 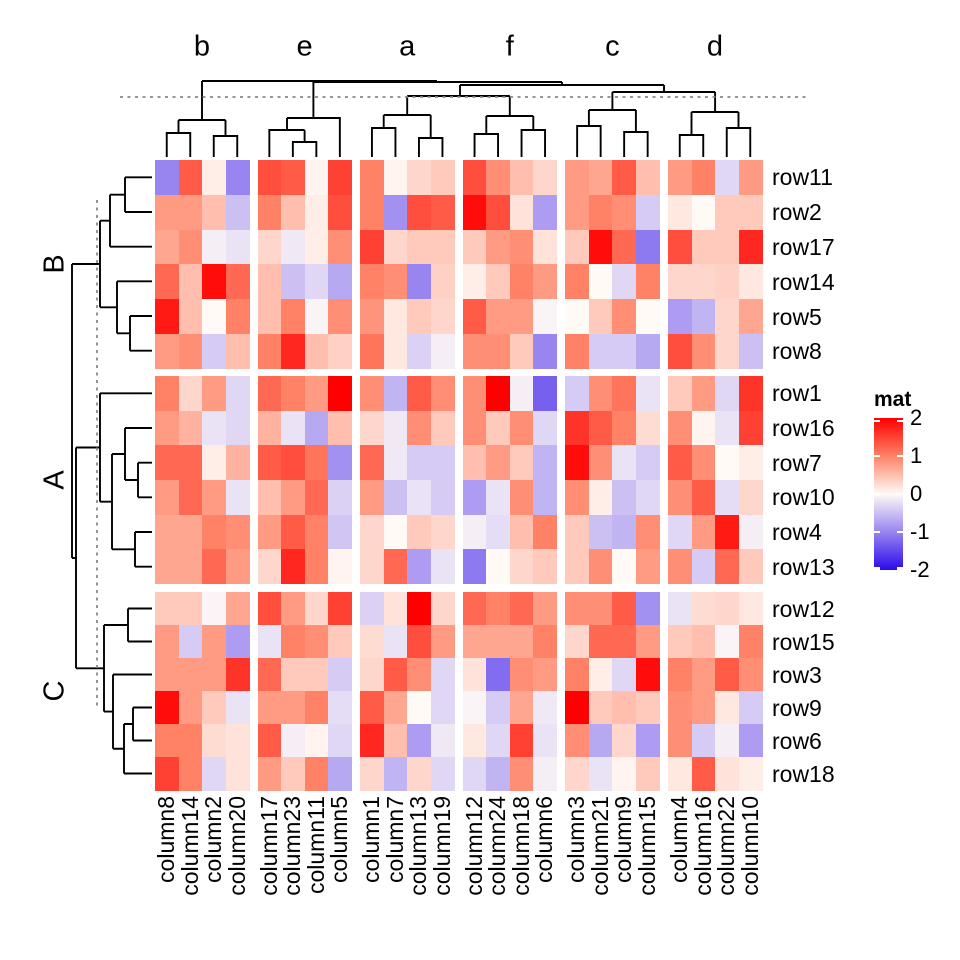 I want to click on row-label: row18, so click(x=803, y=773).